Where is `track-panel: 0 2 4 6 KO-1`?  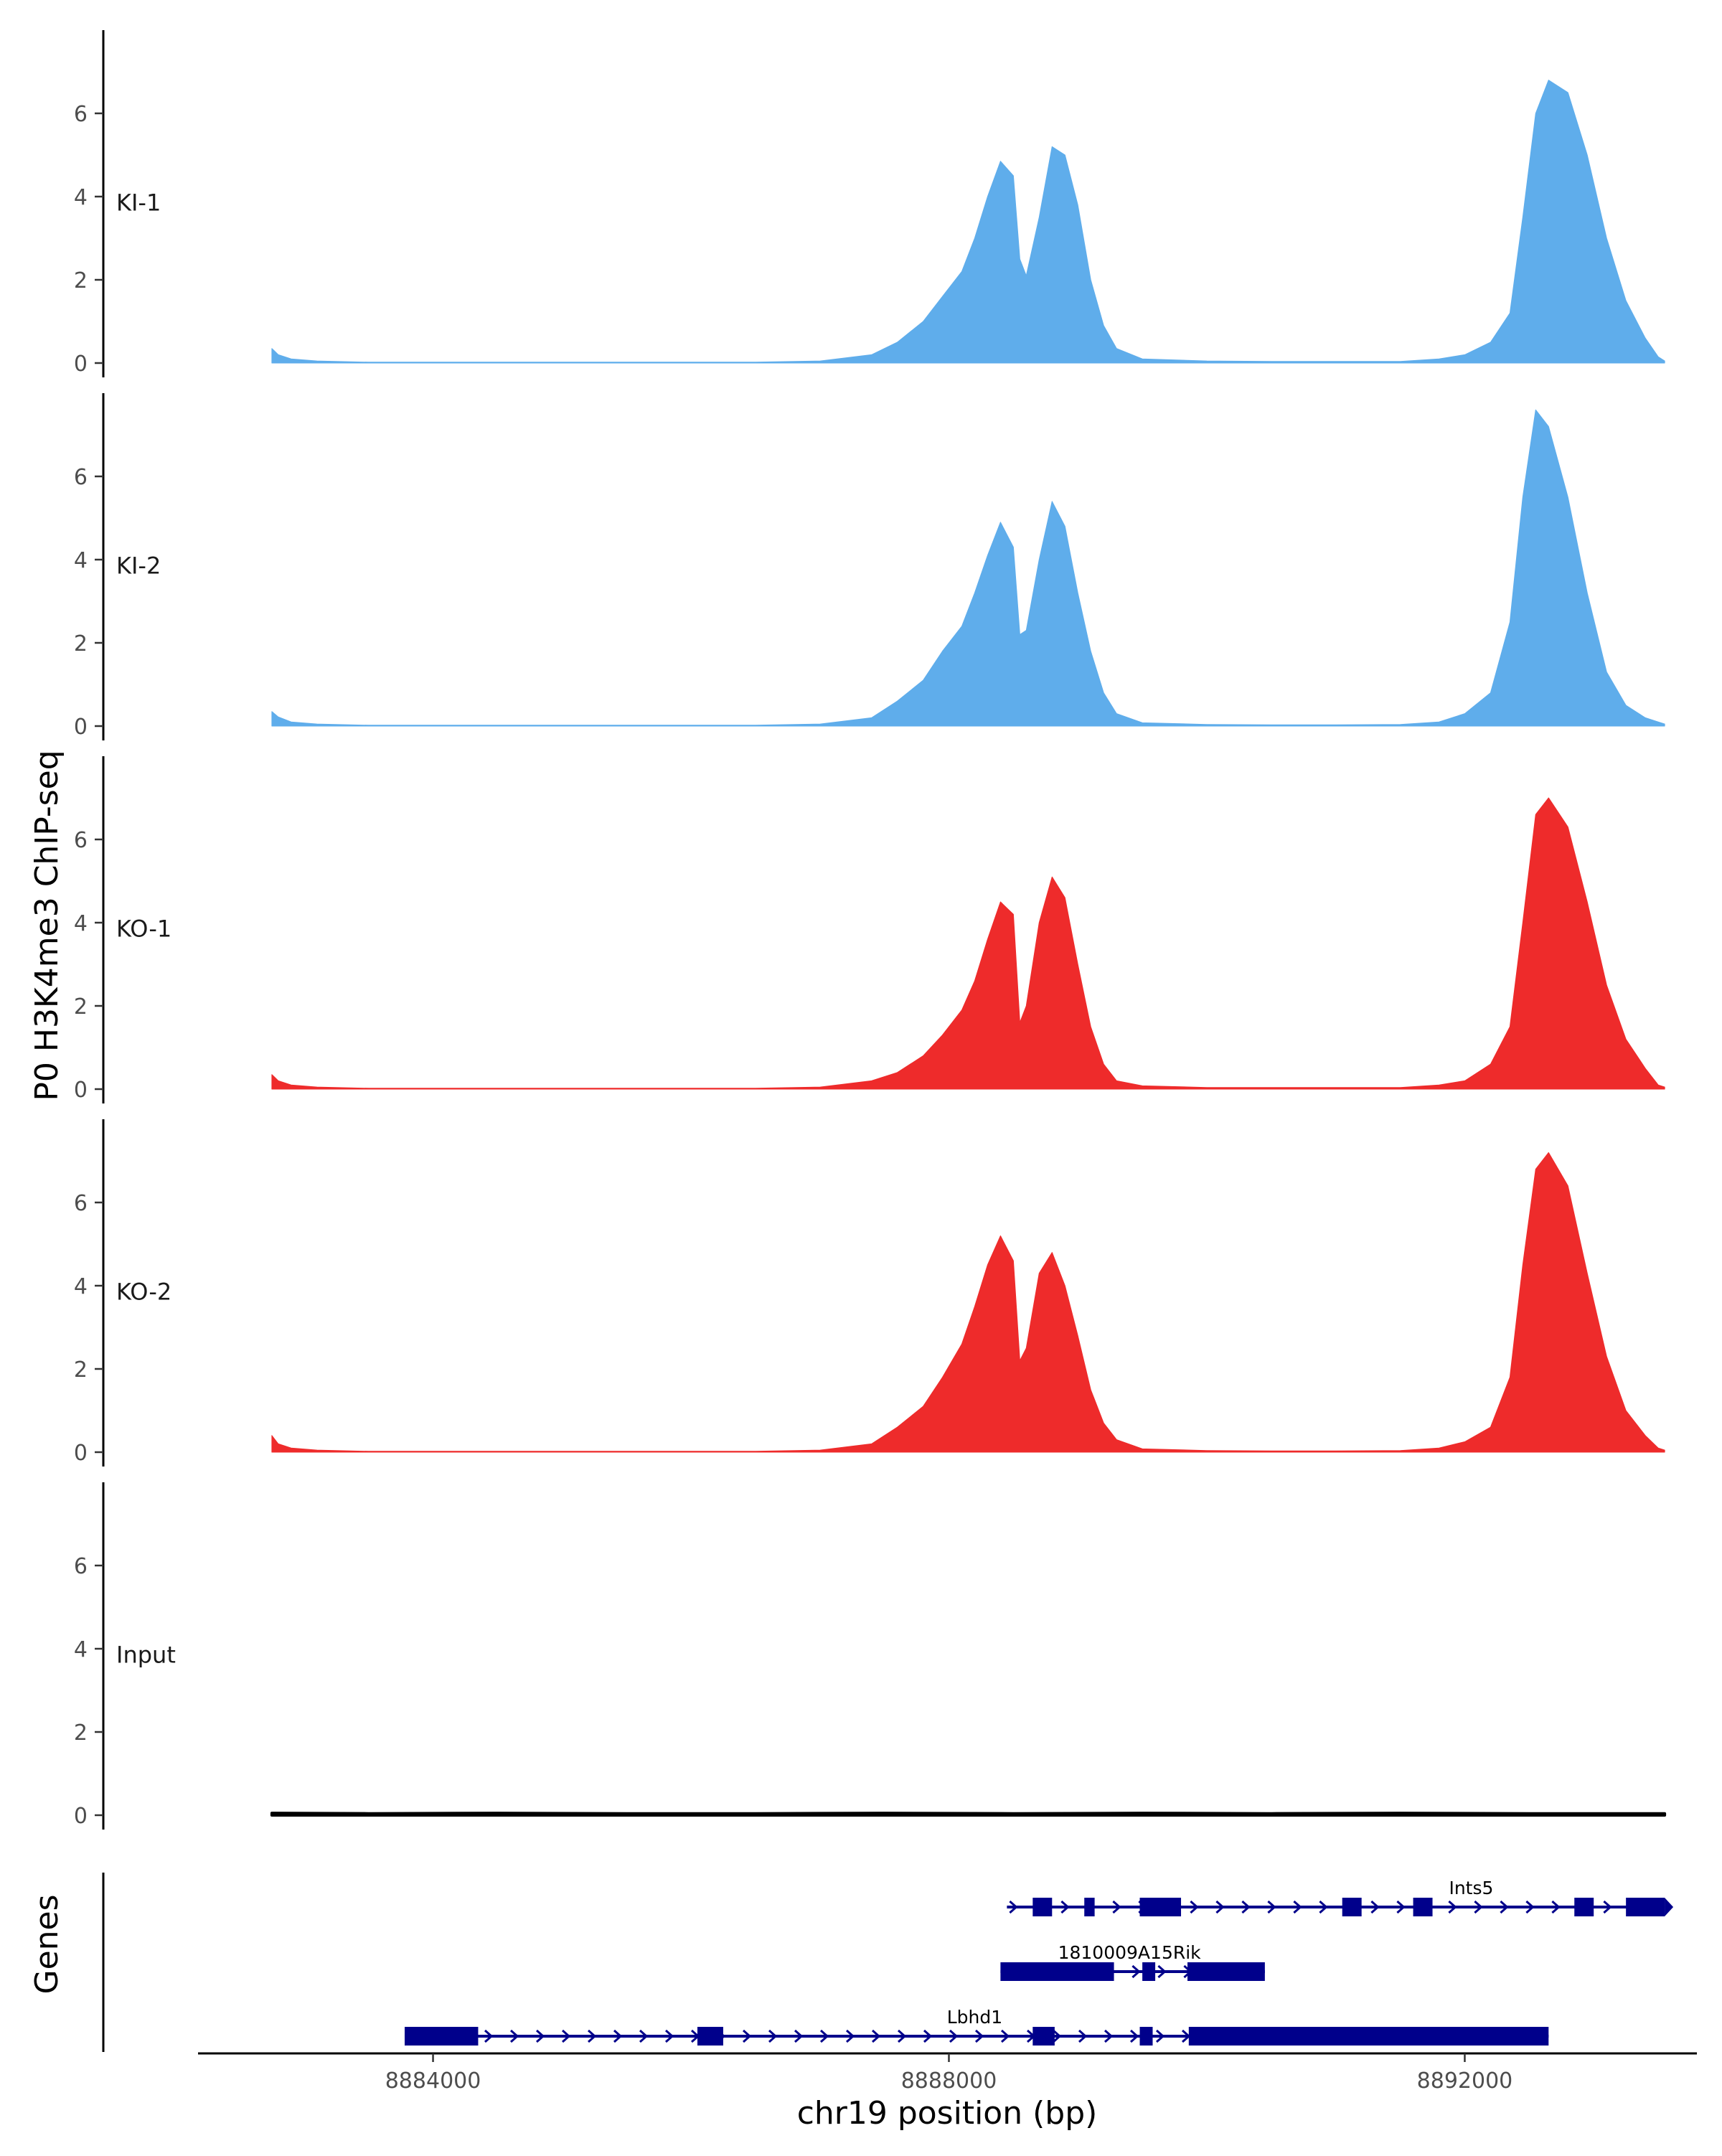 track-panel: 0 2 4 6 KO-1 is located at coordinates (870, 930).